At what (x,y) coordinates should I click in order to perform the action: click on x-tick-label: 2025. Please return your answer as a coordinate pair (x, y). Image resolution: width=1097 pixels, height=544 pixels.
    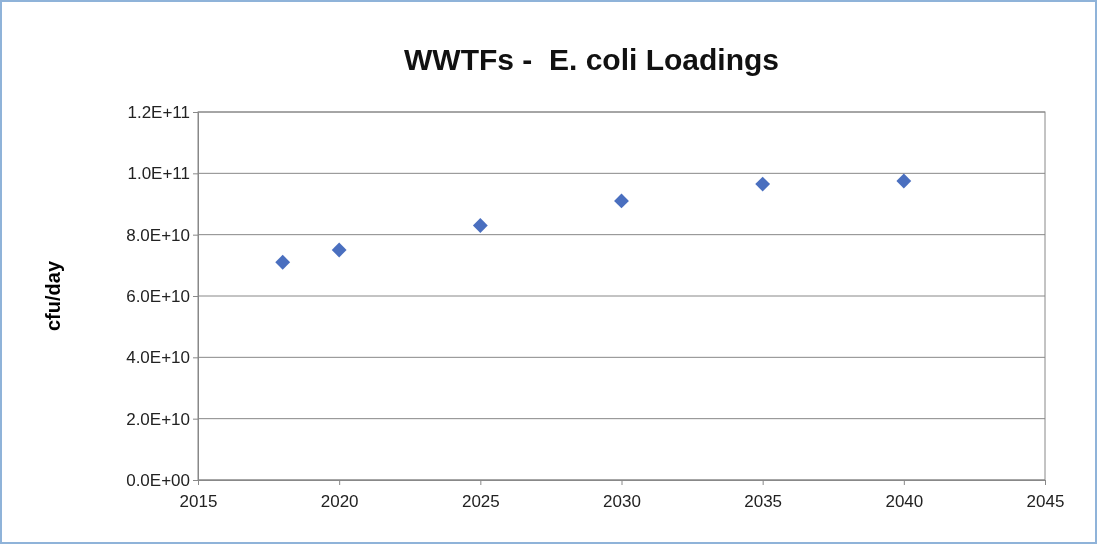
    Looking at the image, I should click on (480, 501).